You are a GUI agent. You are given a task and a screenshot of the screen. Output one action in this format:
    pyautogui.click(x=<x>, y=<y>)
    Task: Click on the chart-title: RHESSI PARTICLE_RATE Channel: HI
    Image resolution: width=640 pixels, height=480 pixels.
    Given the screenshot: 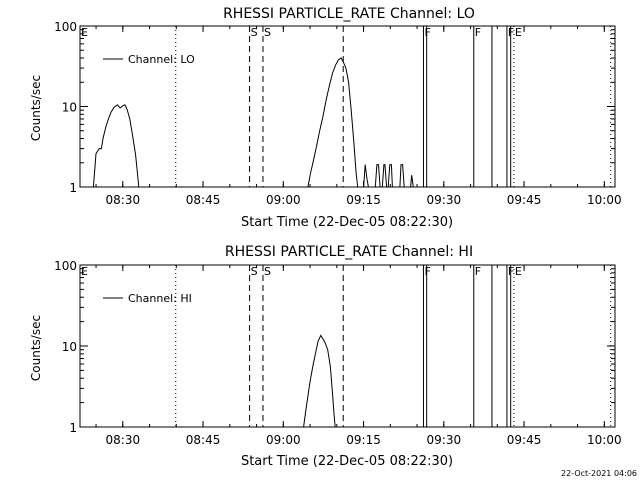 What is the action you would take?
    pyautogui.click(x=349, y=252)
    